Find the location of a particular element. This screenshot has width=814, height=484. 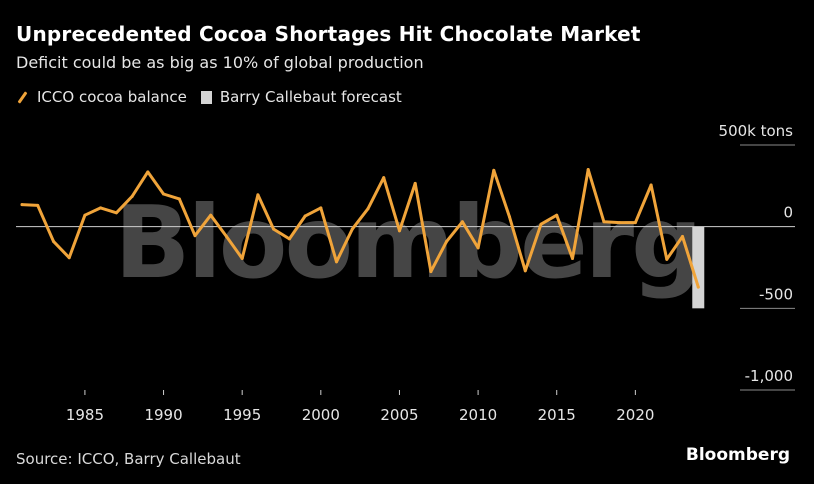

x-tick-label: 2015 is located at coordinates (557, 415).